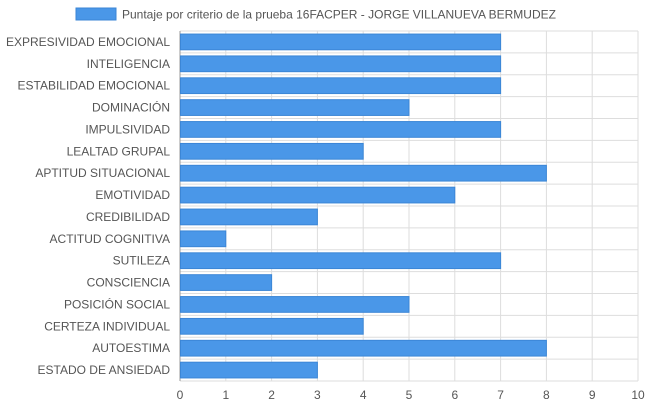 The height and width of the screenshot is (410, 648). Describe the element at coordinates (592, 395) in the screenshot. I see `x-tick-label: 9` at that location.